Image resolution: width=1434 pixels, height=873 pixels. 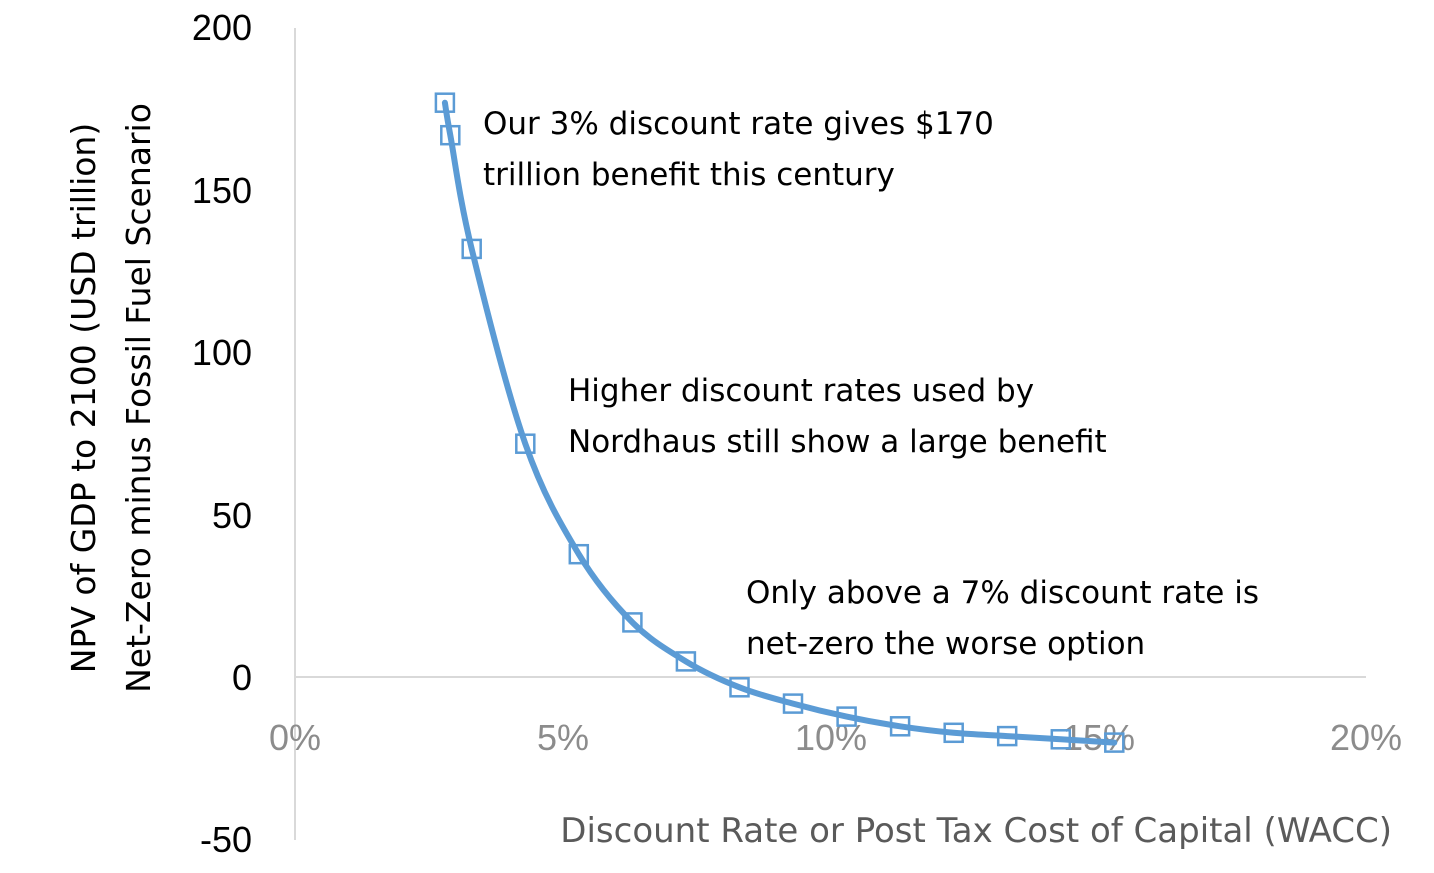 What do you see at coordinates (945, 644) in the screenshot?
I see `annotation-line: net-zero the worse option` at bounding box center [945, 644].